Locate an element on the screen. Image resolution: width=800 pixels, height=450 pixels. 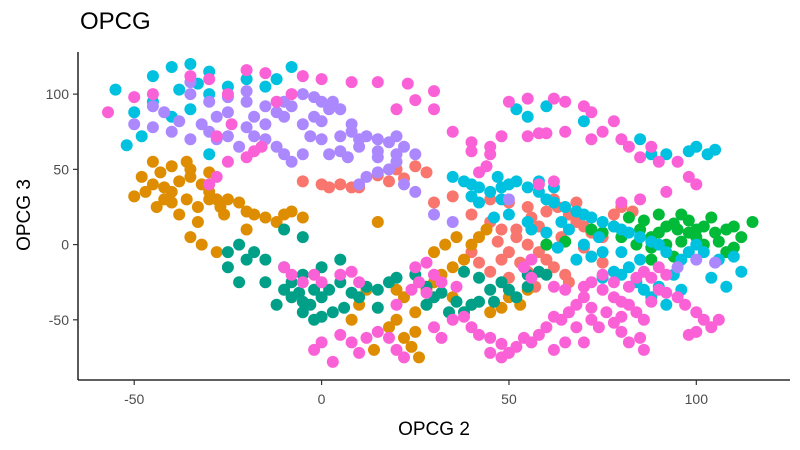
x-tick-label: 0 is located at coordinates (322, 399).